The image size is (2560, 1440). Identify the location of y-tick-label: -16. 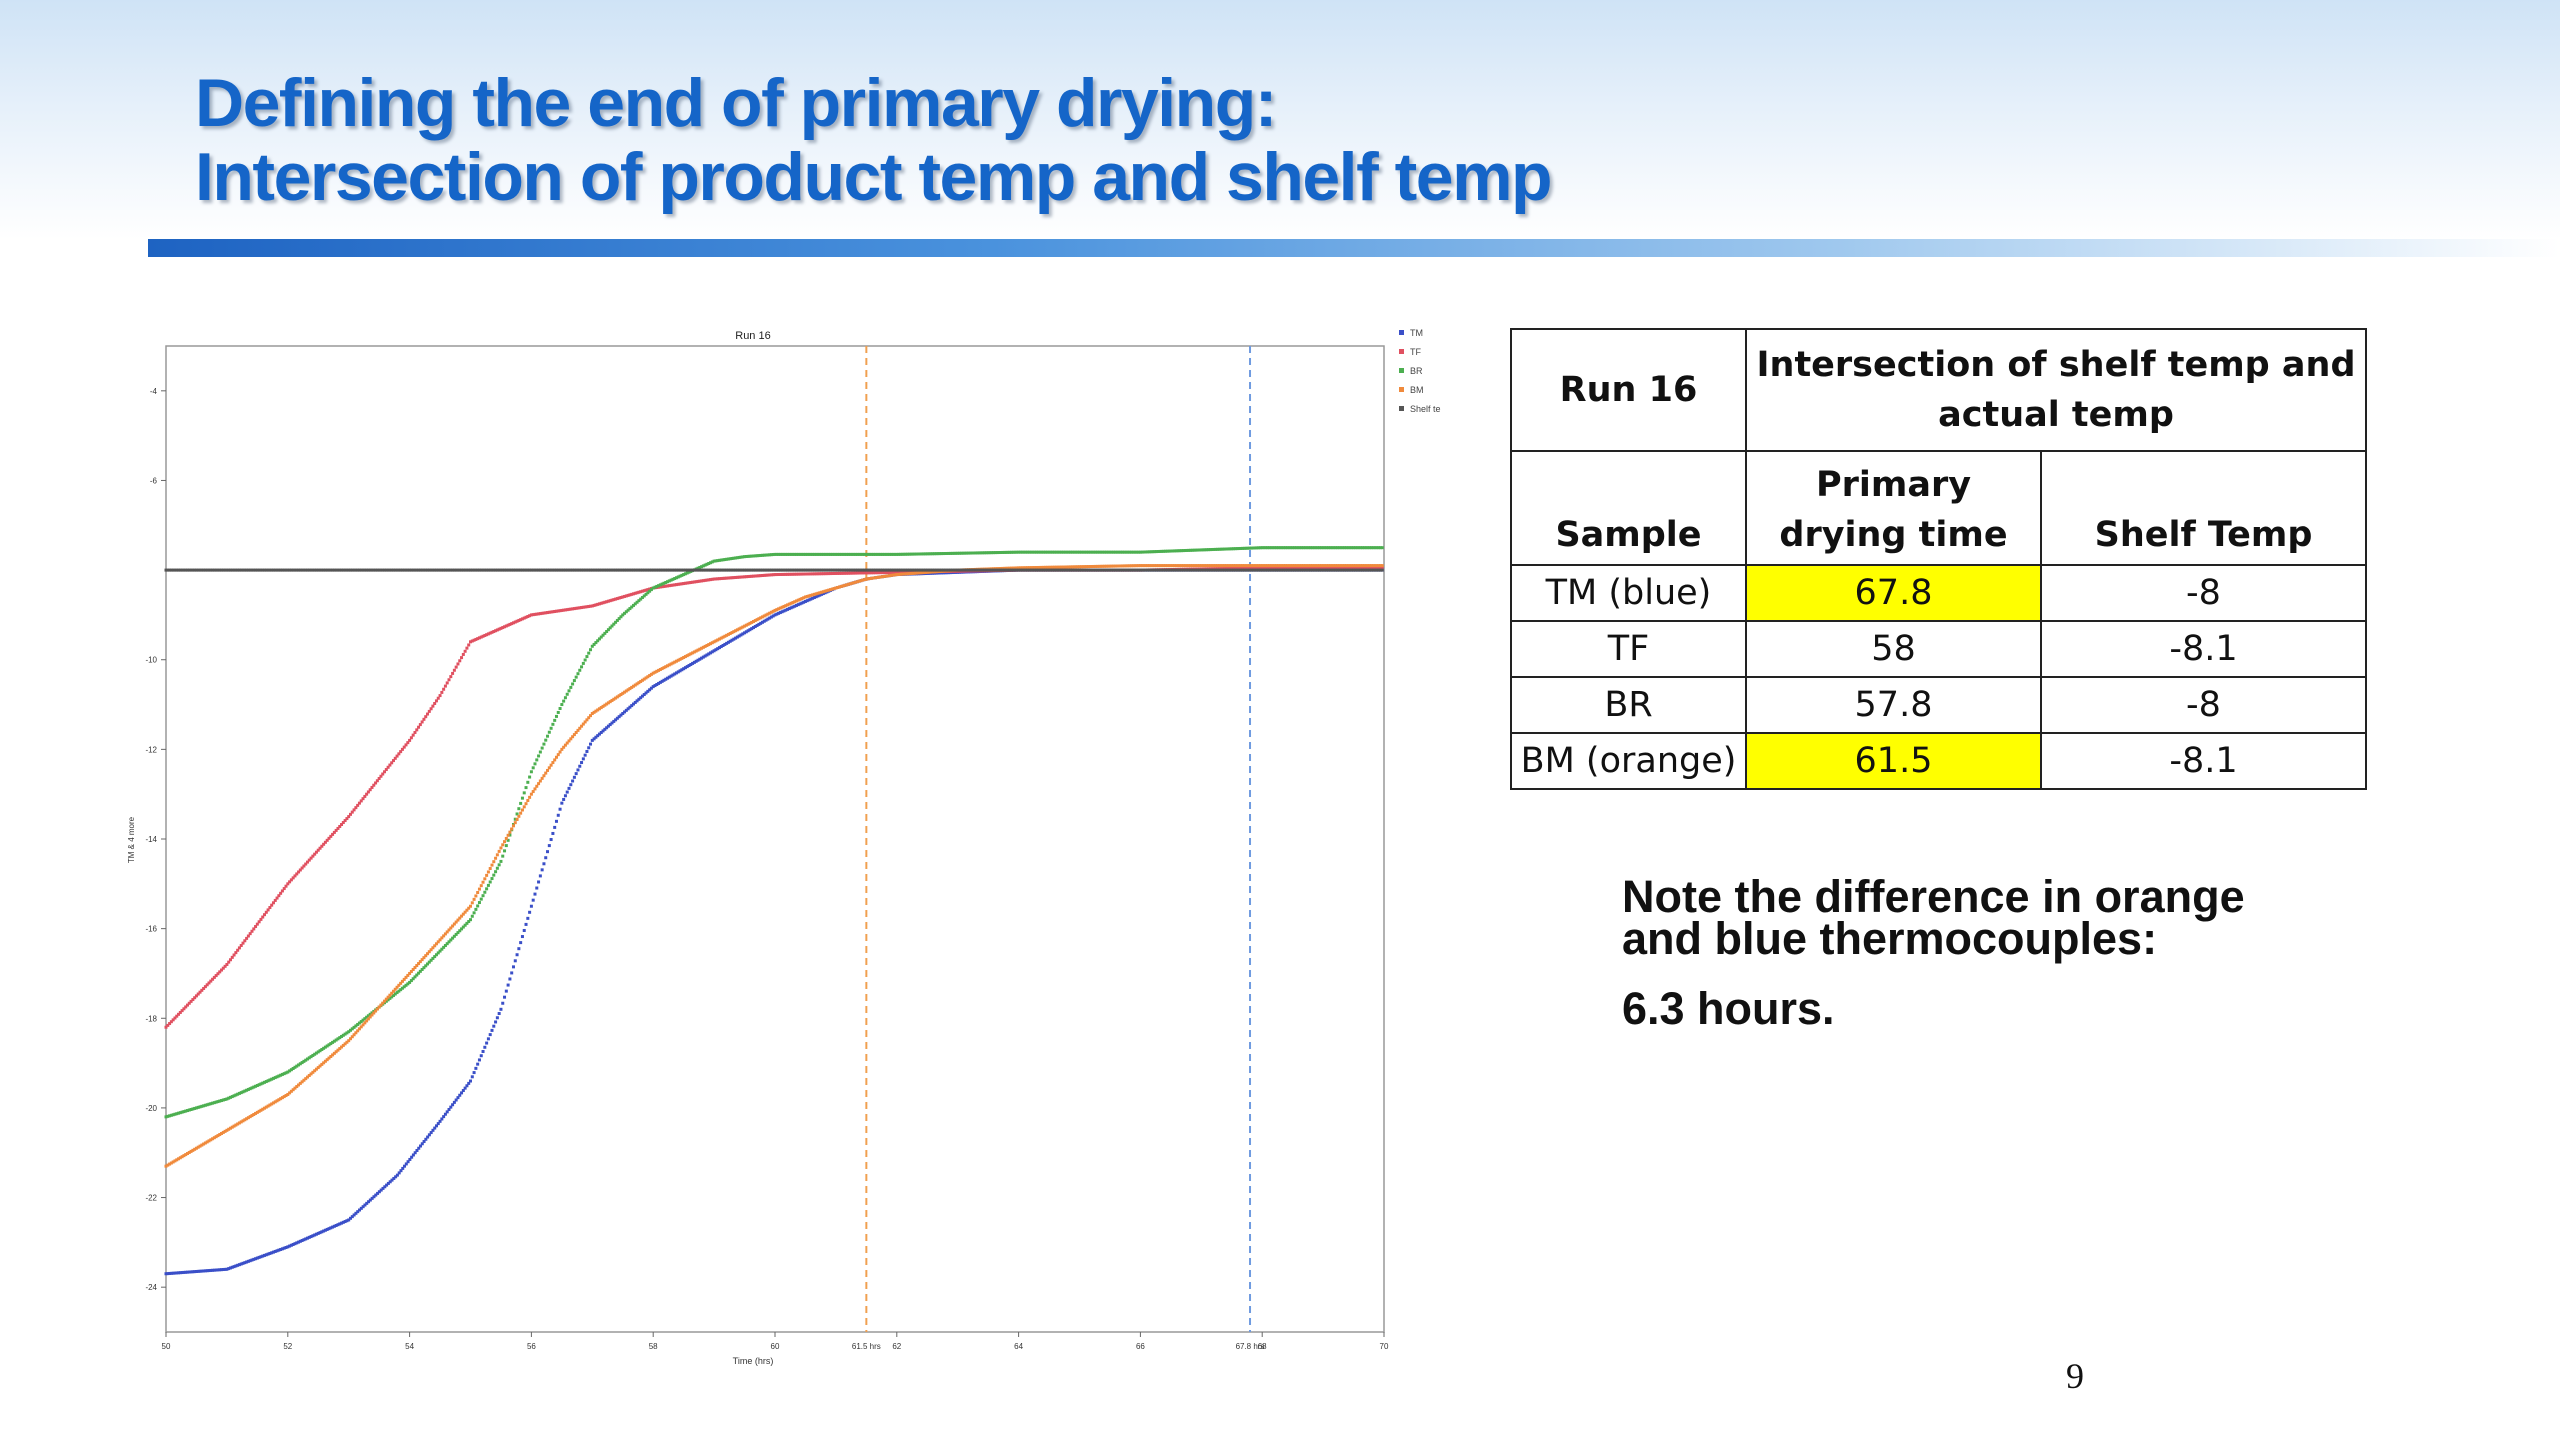
(151, 929).